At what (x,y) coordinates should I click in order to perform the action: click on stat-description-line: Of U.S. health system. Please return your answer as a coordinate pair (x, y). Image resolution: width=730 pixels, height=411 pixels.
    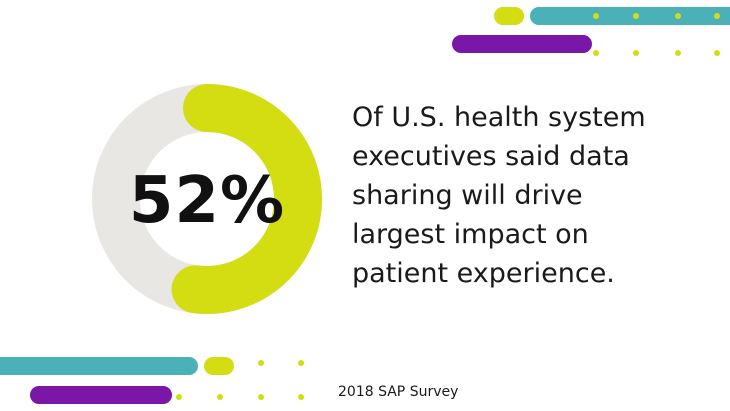
    Looking at the image, I should click on (499, 117).